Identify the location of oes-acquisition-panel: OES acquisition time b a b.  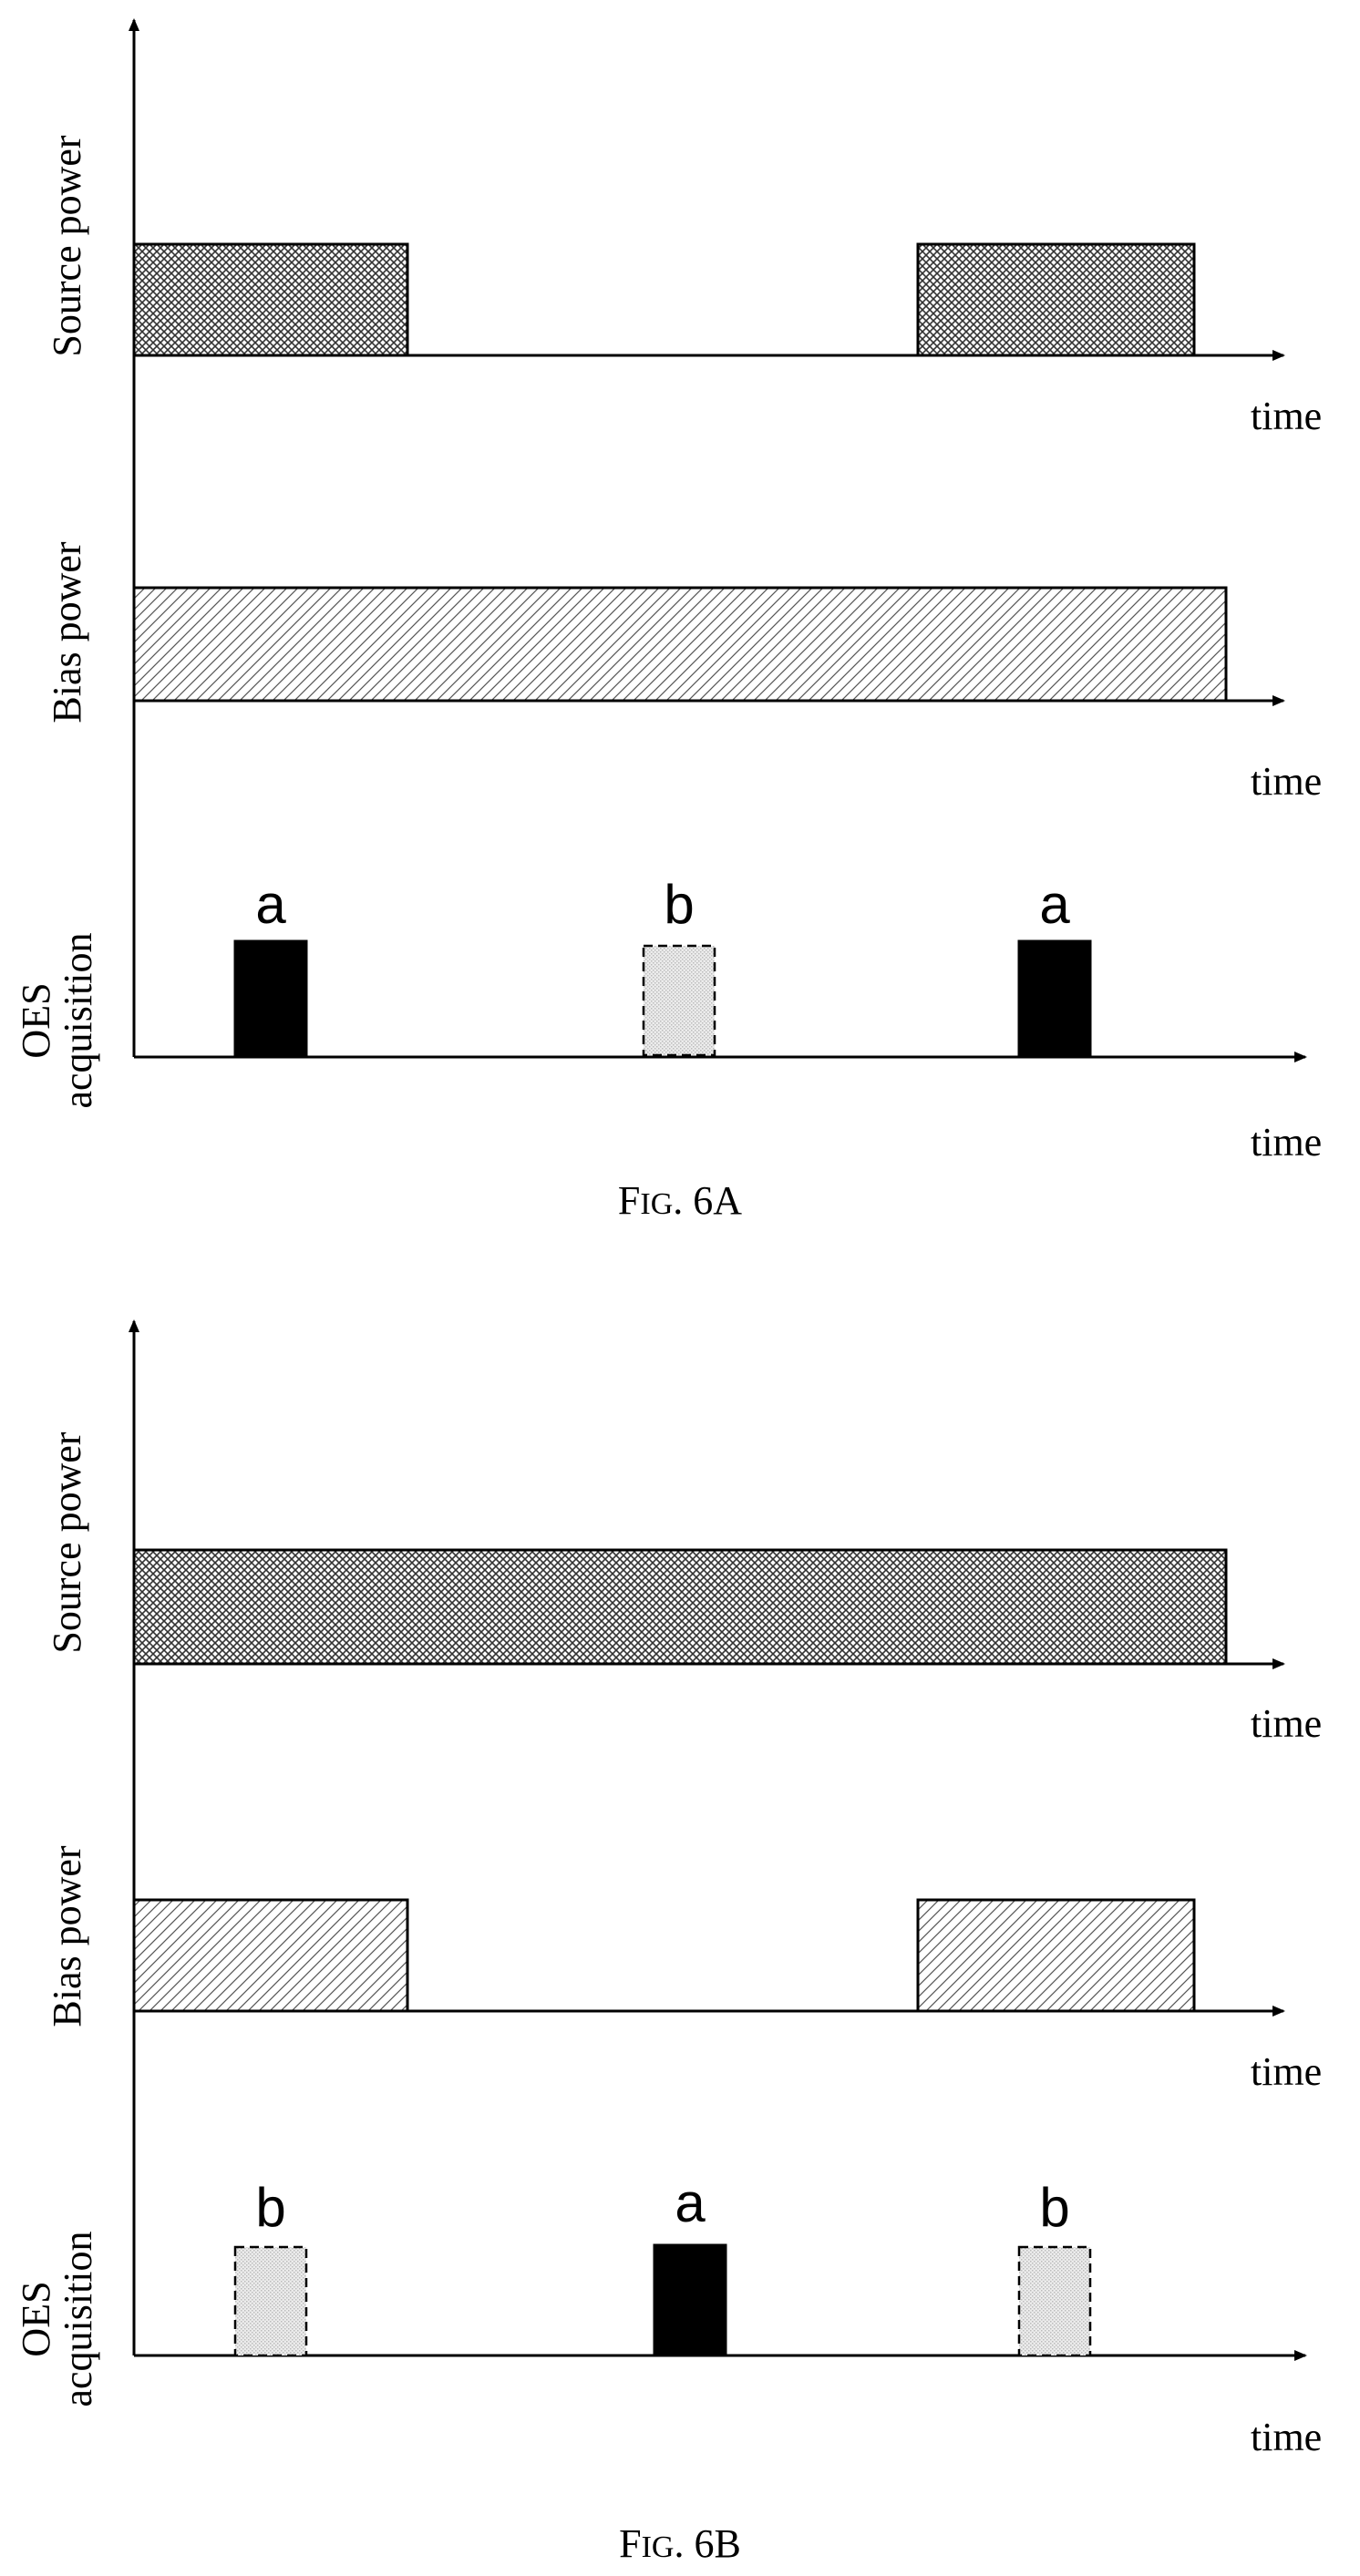
(668, 2316).